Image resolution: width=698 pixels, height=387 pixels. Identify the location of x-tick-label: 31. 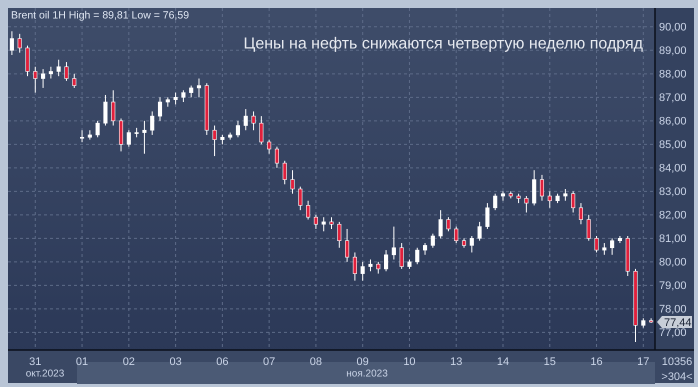
(35, 362).